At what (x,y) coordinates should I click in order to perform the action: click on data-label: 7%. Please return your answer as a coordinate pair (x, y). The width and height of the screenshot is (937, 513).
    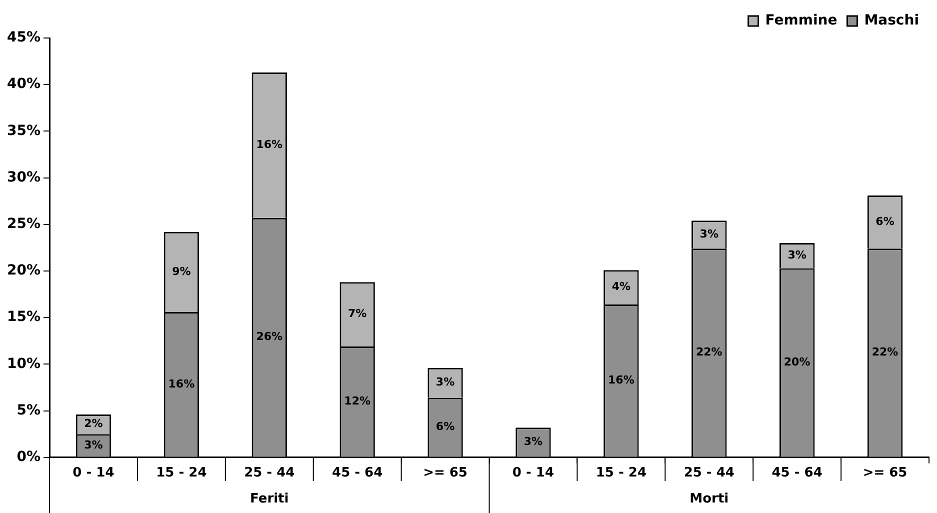
    Looking at the image, I should click on (357, 313).